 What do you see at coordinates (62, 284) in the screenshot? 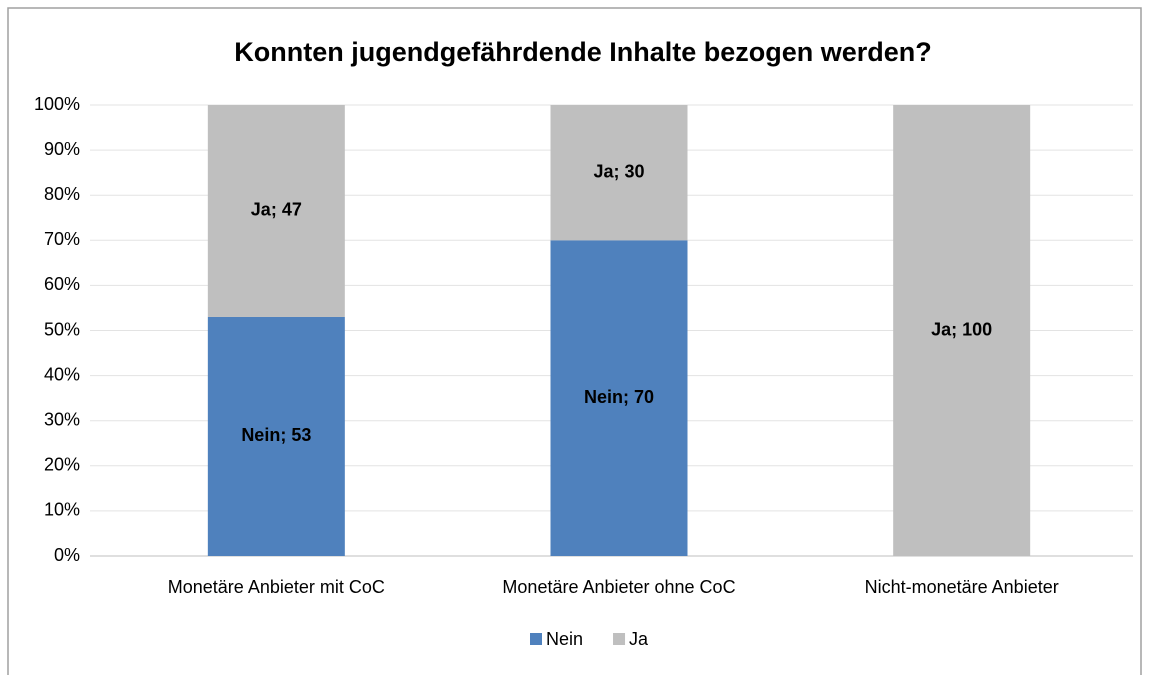
I see `y-tick-label: 60%` at bounding box center [62, 284].